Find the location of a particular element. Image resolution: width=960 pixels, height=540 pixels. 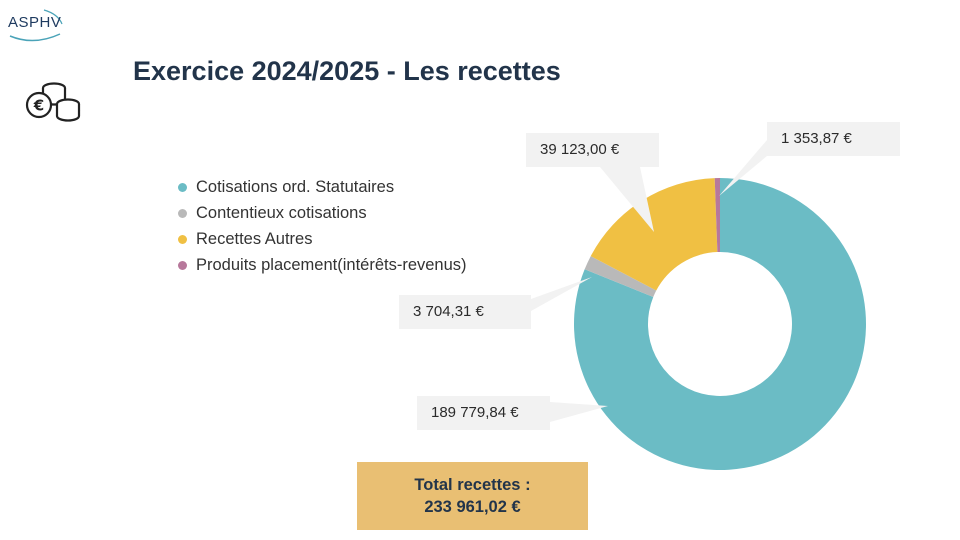

asphv-logo: ASPHV is located at coordinates (35, 24).